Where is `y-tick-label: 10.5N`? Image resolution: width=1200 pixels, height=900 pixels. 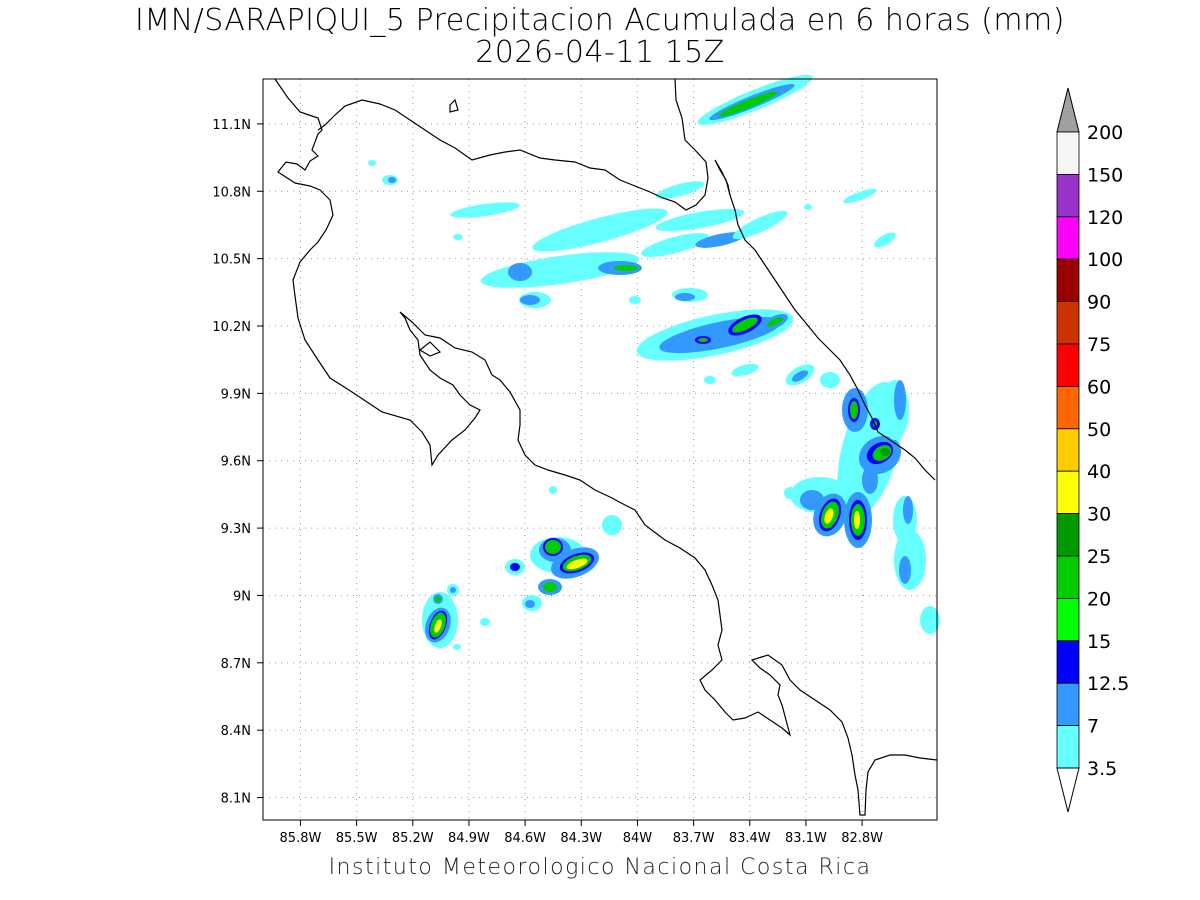 y-tick-label: 10.5N is located at coordinates (231, 260).